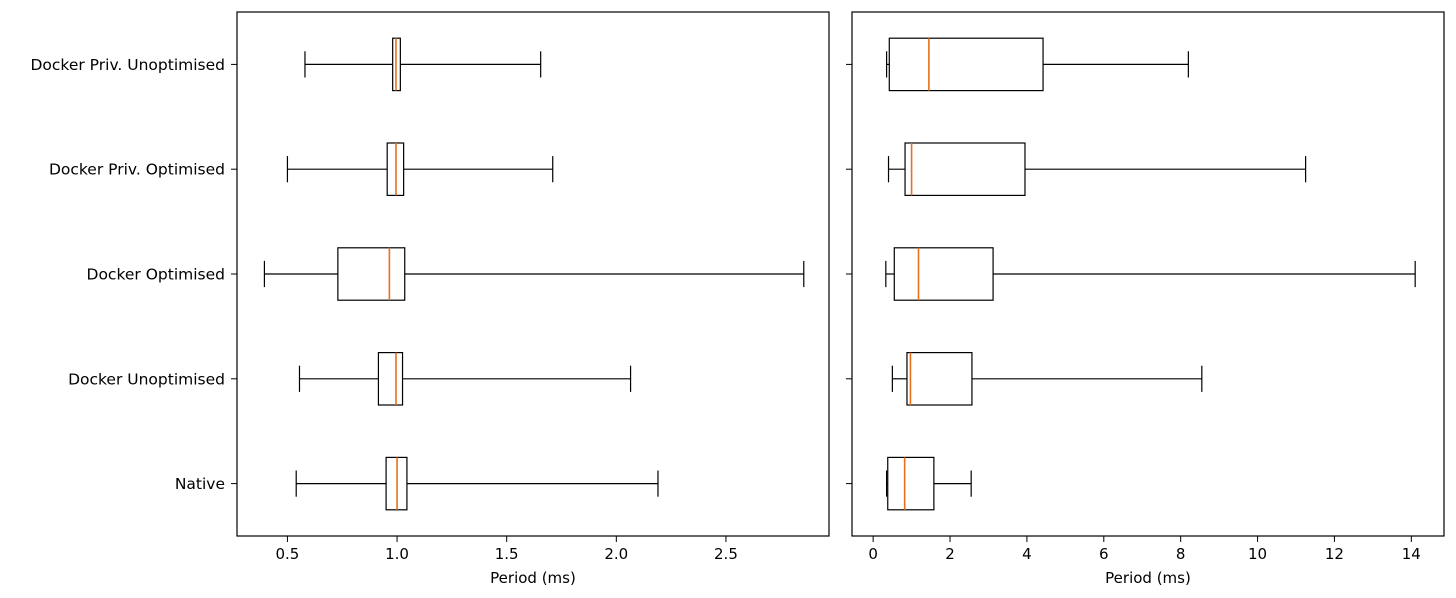  What do you see at coordinates (137, 170) in the screenshot?
I see `category-label: Docker Priv. Optimised` at bounding box center [137, 170].